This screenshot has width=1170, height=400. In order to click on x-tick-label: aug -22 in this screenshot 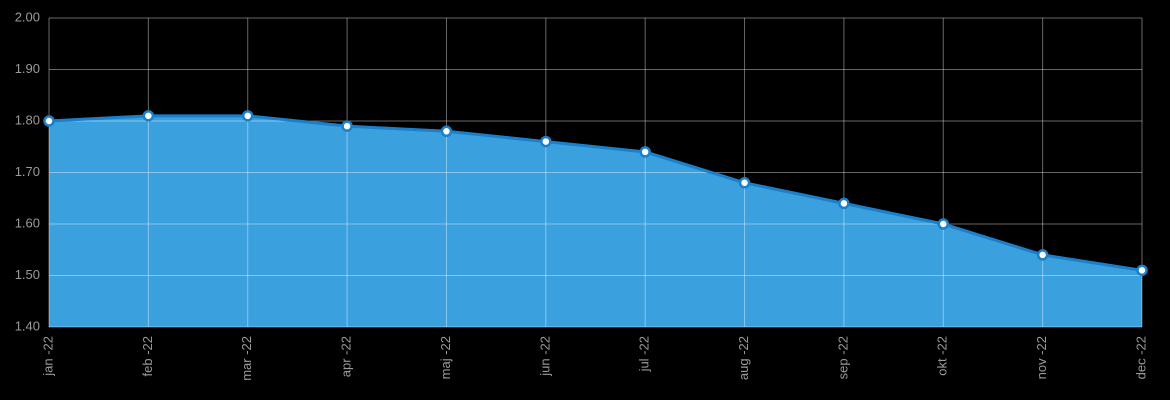, I will do `click(743, 358)`.